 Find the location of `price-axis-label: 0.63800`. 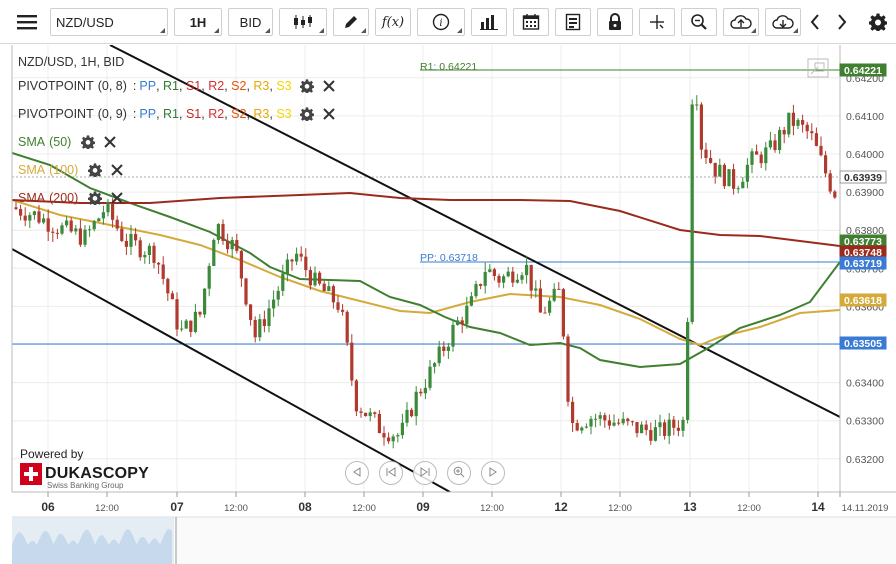

price-axis-label: 0.63800 is located at coordinates (865, 231).